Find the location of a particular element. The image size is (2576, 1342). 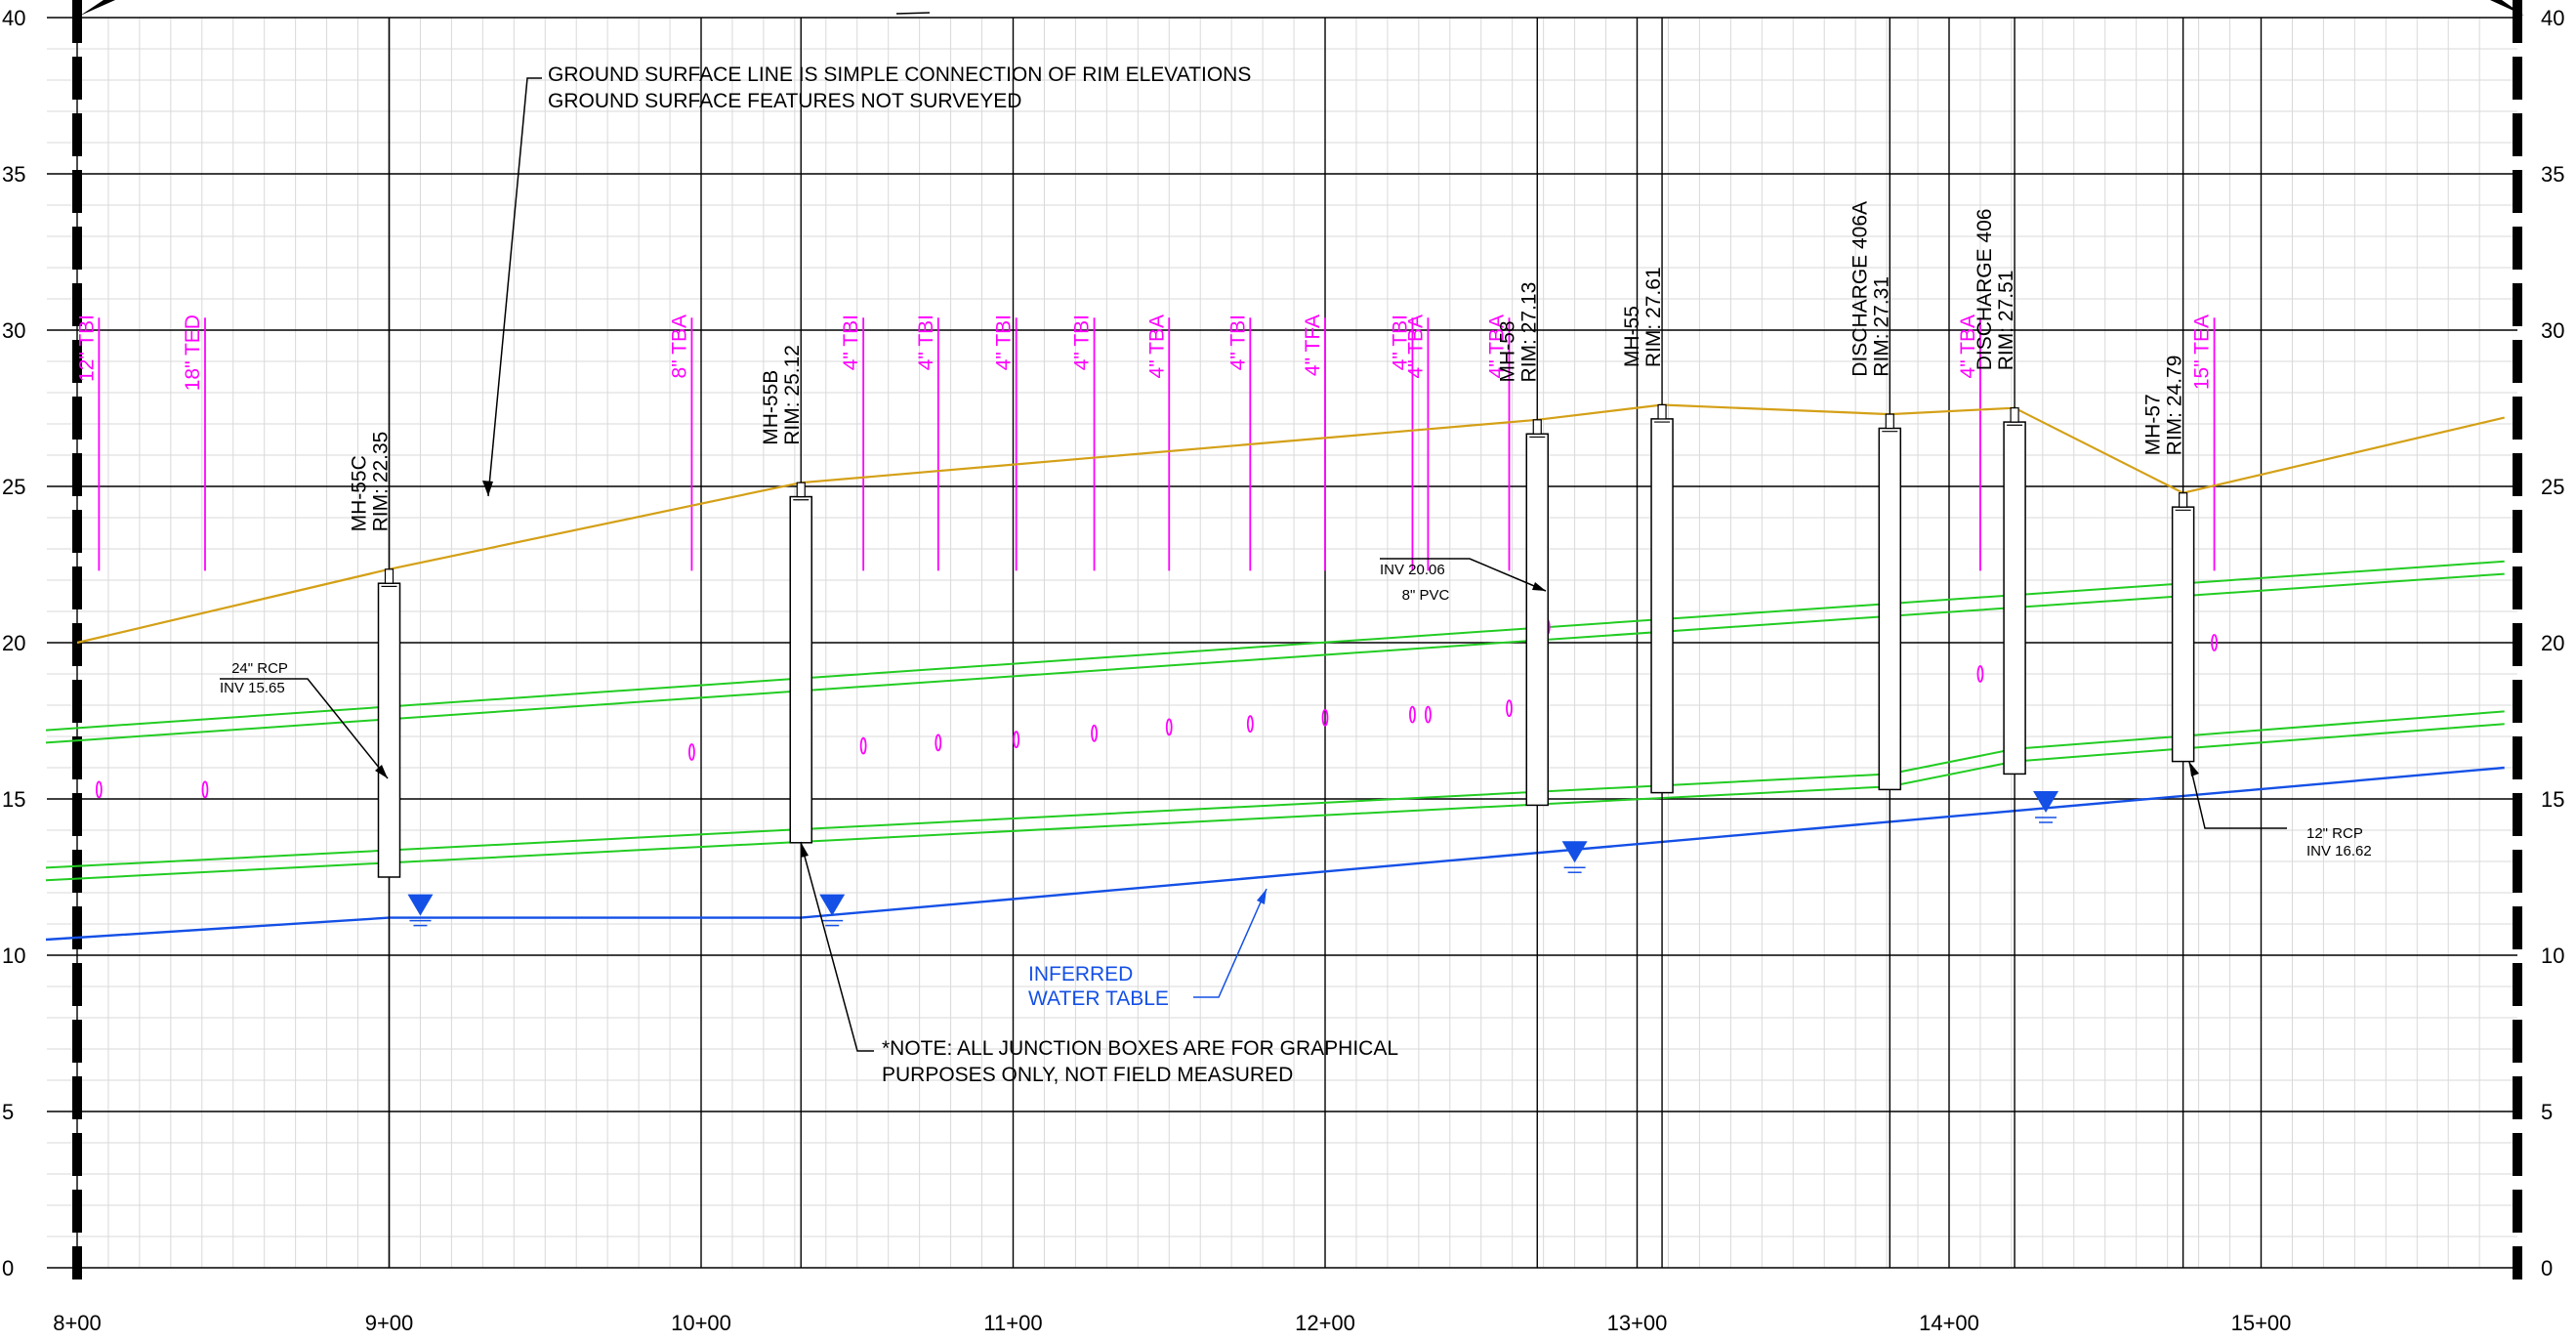

y-tick-label-left: 5 is located at coordinates (8, 1112).